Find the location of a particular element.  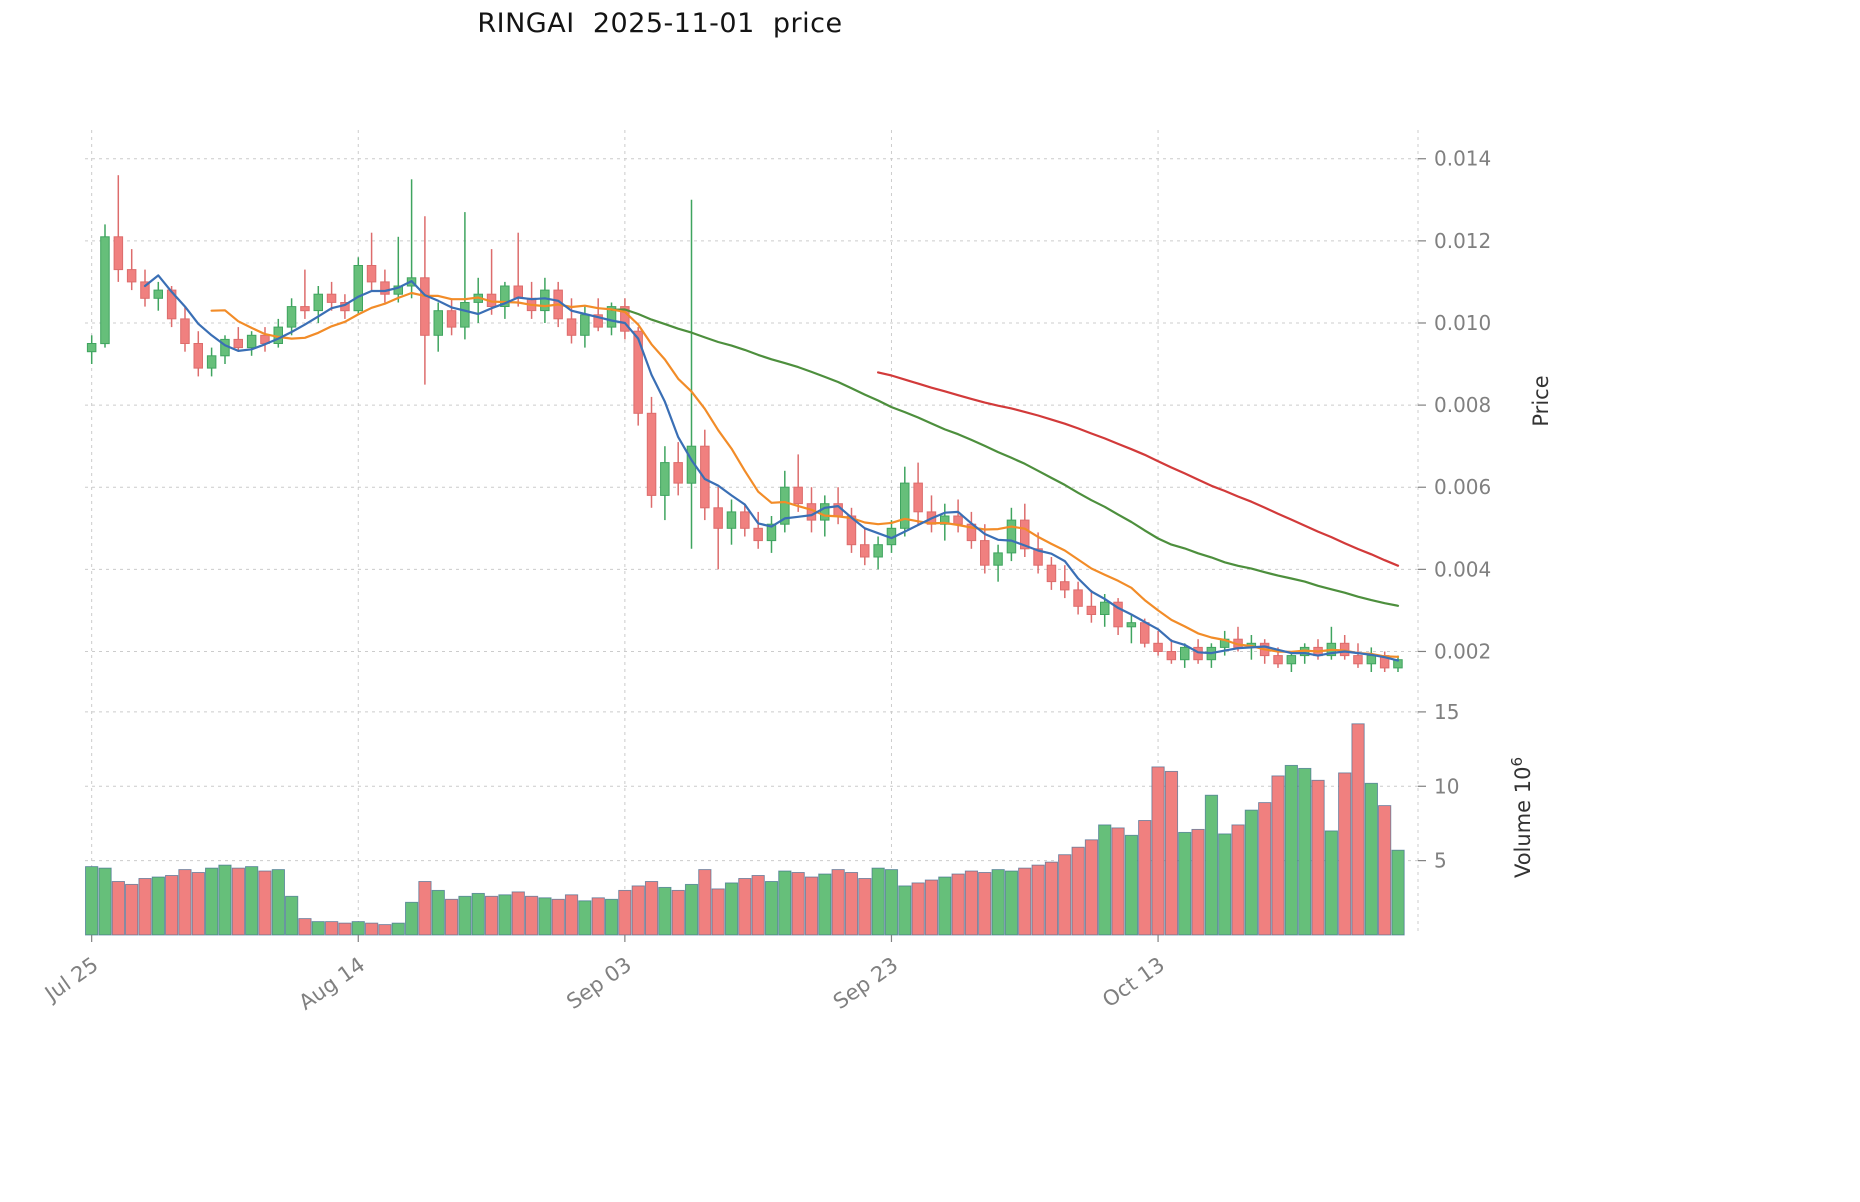

svg-text: 15 is located at coordinates (1446, 712).